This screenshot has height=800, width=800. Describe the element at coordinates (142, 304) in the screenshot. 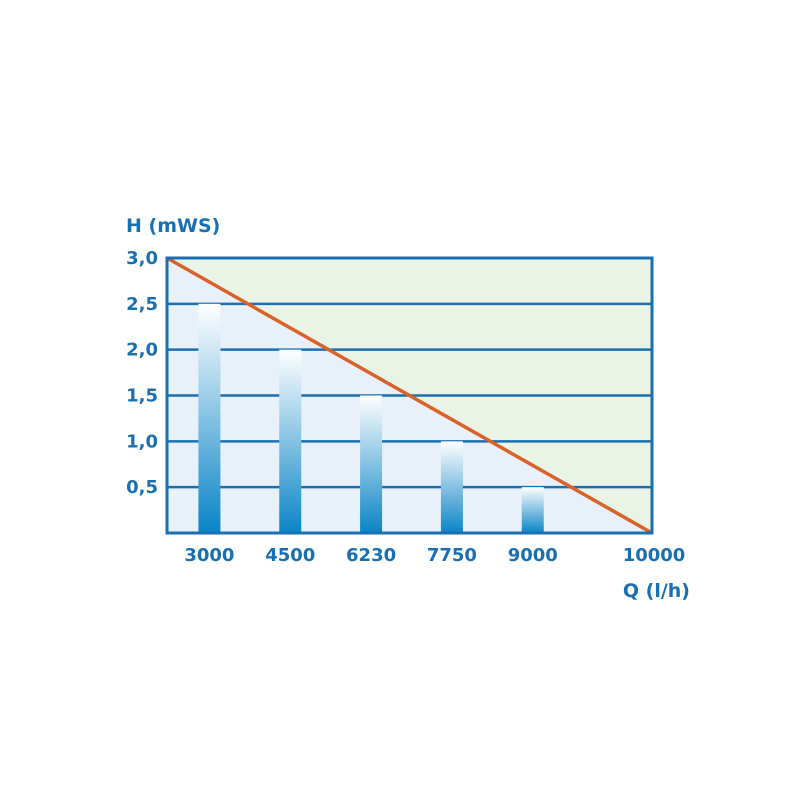

I see `y-tick-label: 2,5` at that location.